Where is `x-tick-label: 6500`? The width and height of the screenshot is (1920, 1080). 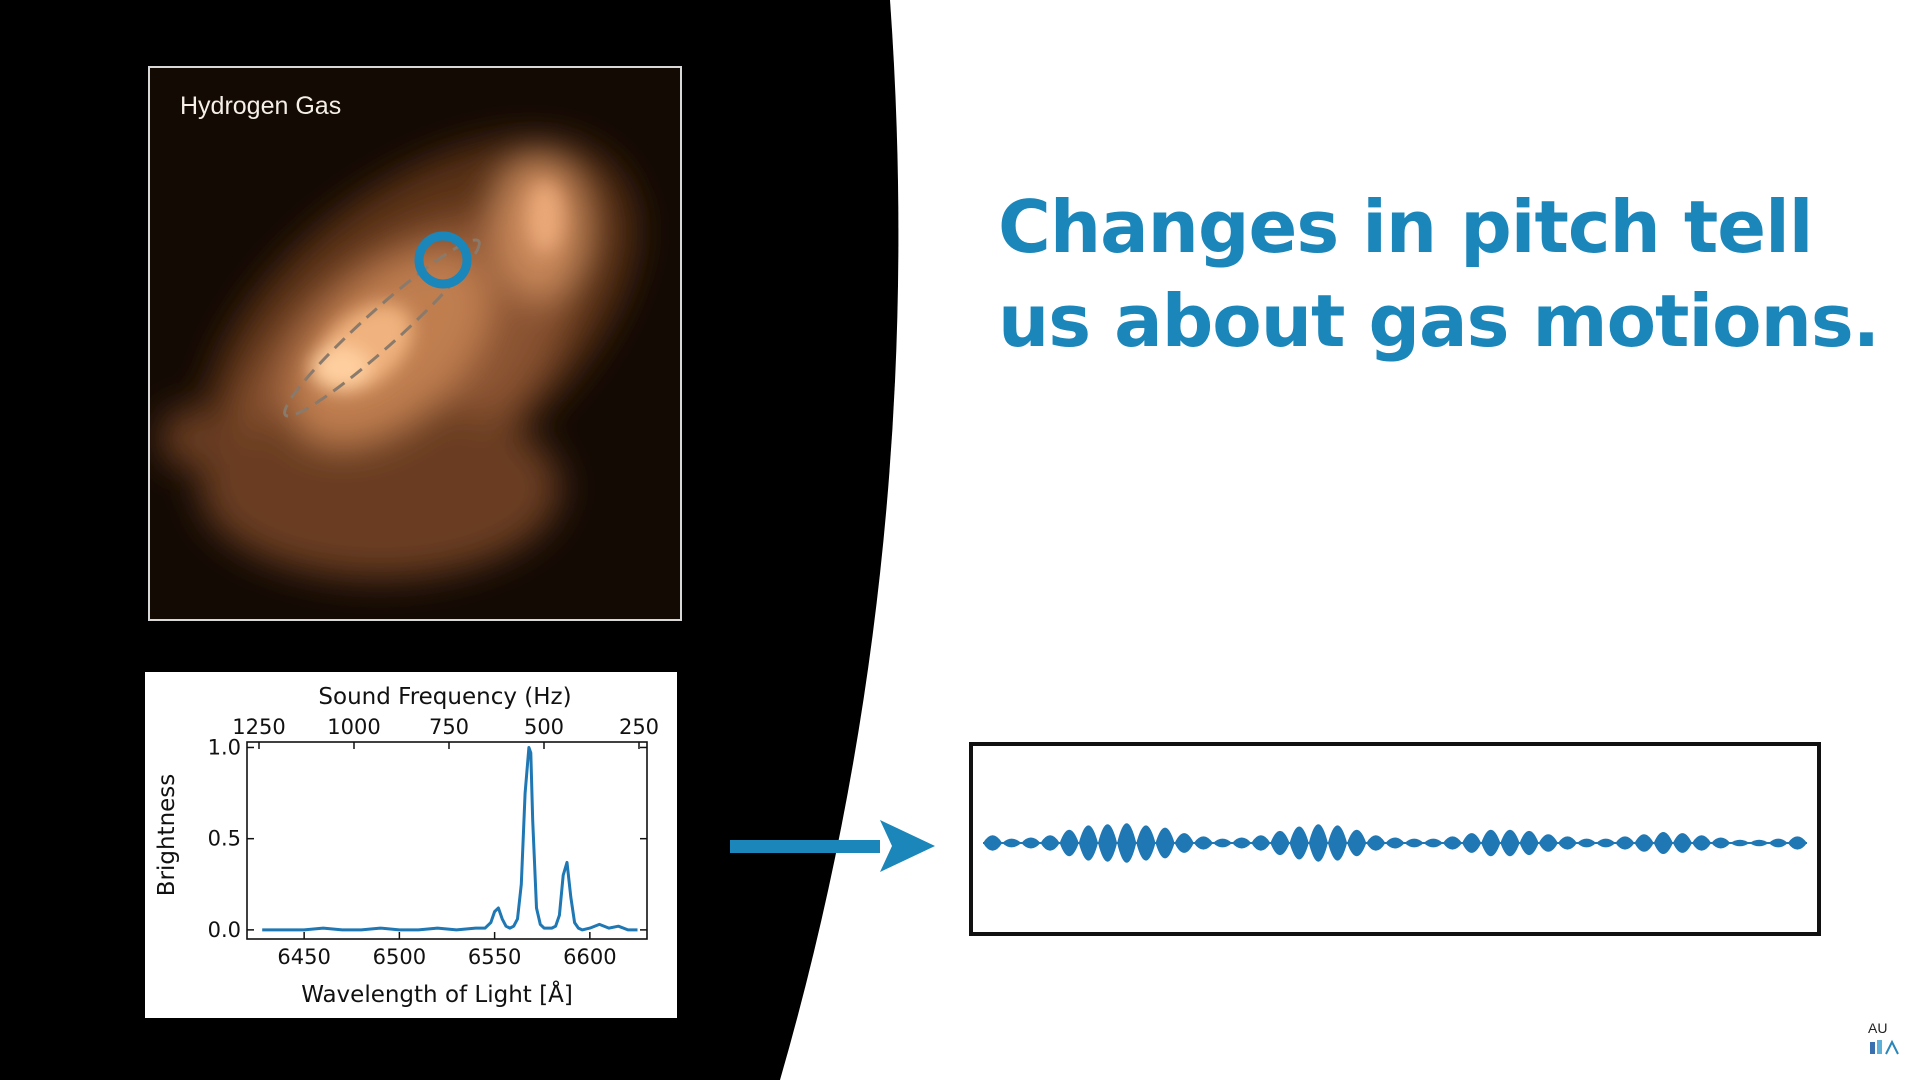 x-tick-label: 6500 is located at coordinates (399, 957).